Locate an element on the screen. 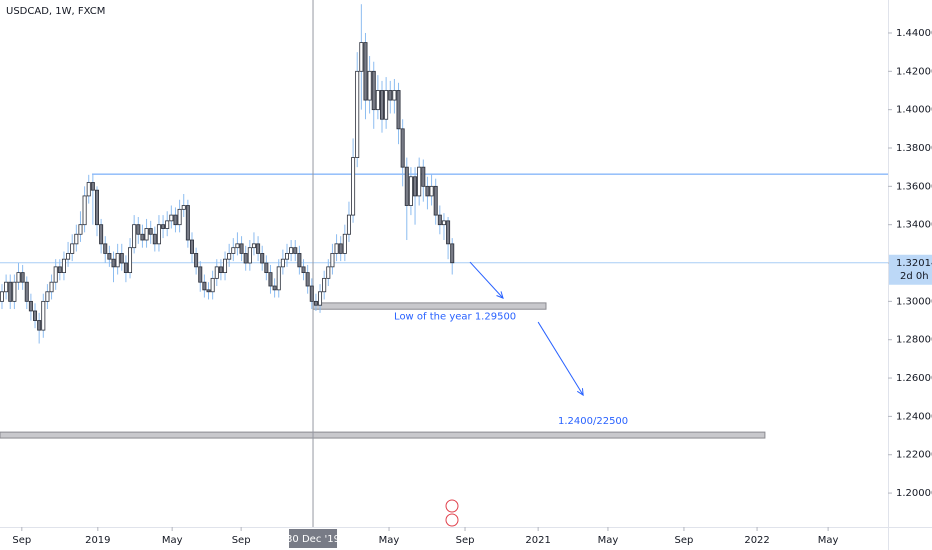 The width and height of the screenshot is (932, 550). y-tick-label: 1.38000 is located at coordinates (914, 148).